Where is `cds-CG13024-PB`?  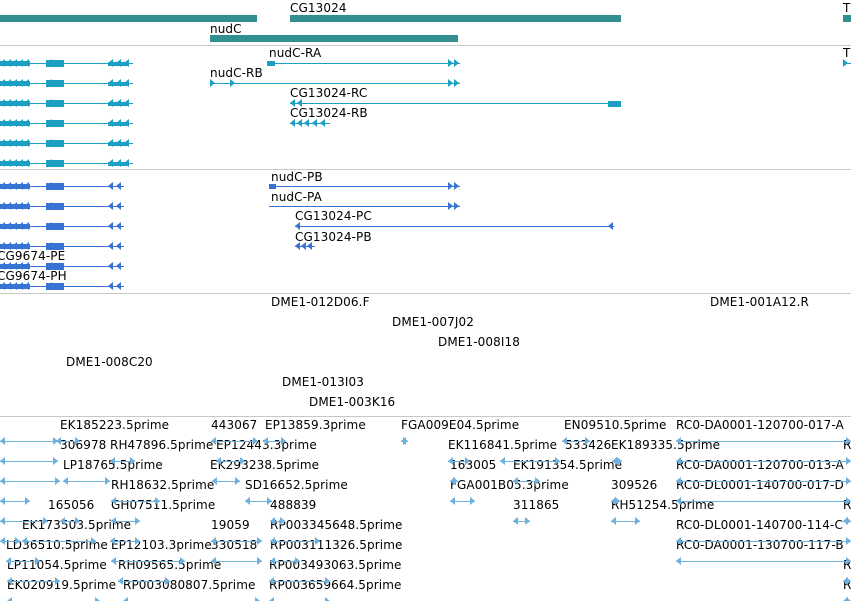
cds-CG13024-PB is located at coordinates (305, 247).